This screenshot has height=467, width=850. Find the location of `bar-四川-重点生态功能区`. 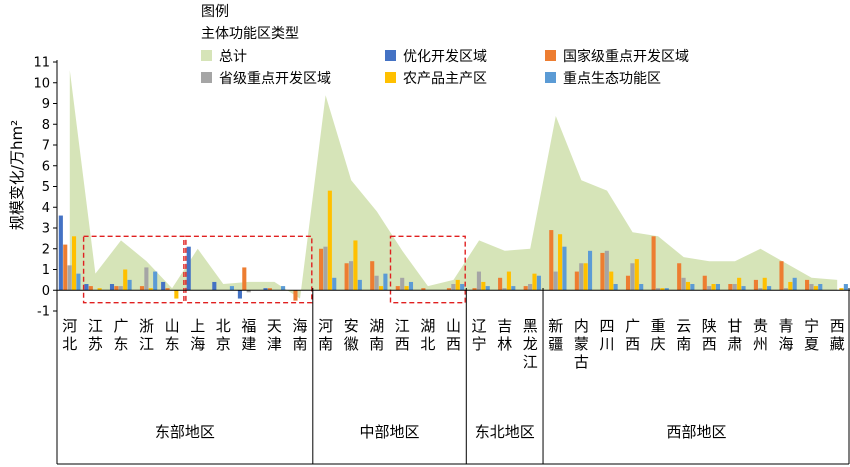

bar-四川-重点生态功能区 is located at coordinates (615, 287).